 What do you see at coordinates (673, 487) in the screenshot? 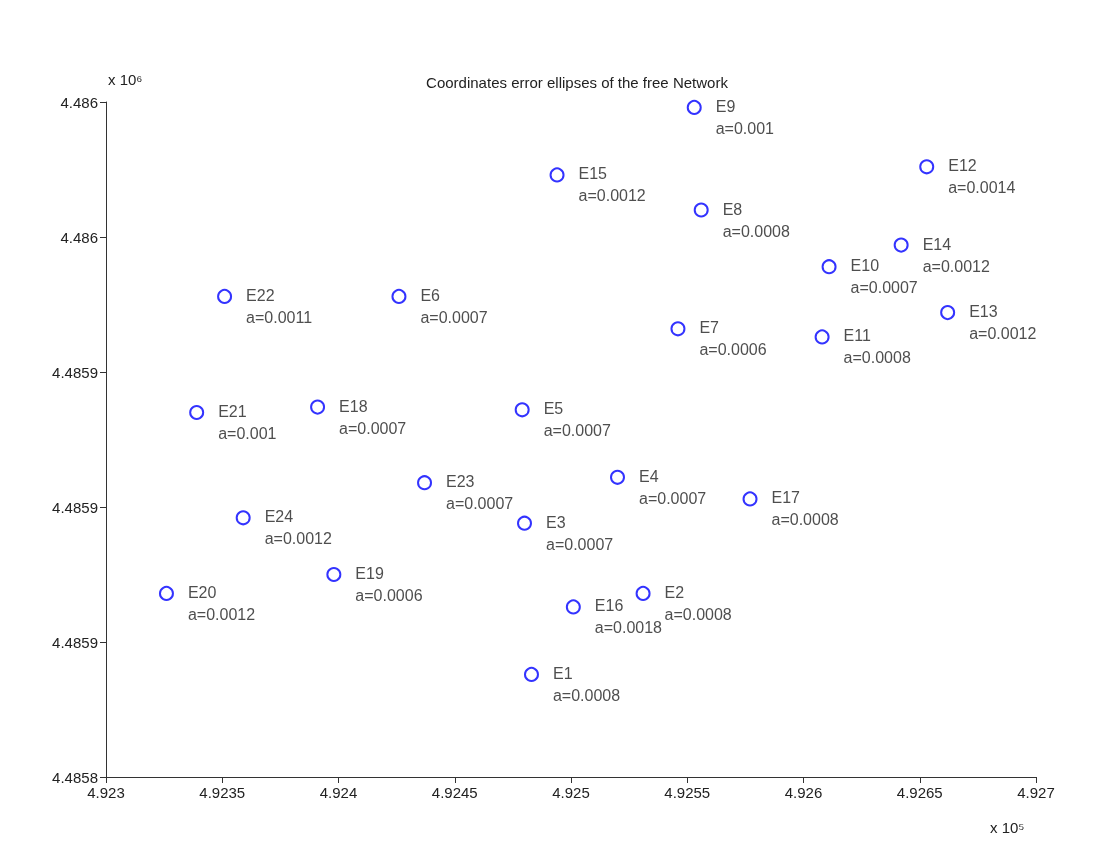
I see `data-label: E4 a=0.0007` at bounding box center [673, 487].